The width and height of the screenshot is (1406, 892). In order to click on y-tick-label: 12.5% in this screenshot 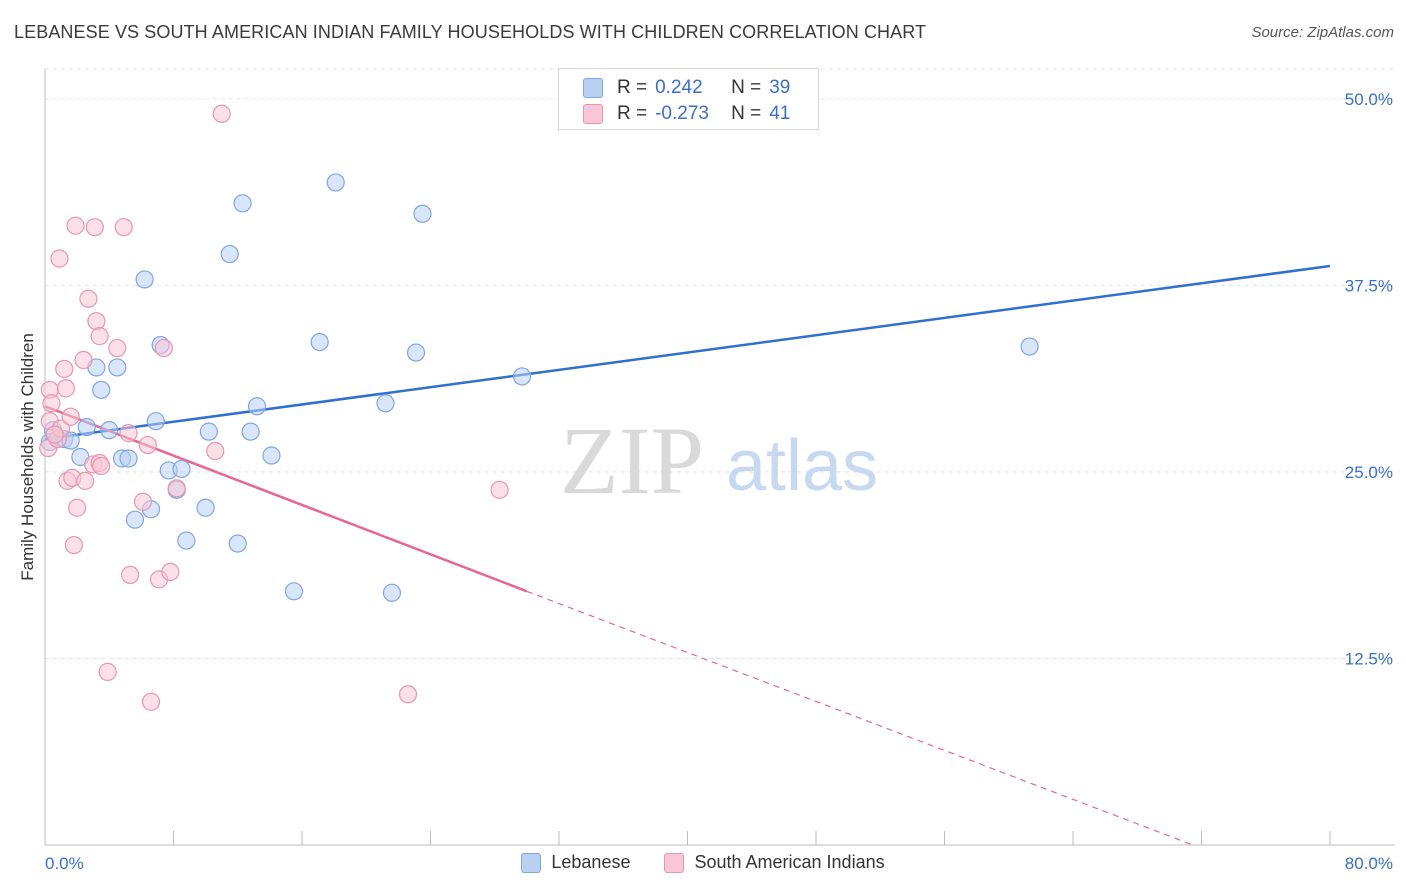, I will do `click(1369, 658)`.